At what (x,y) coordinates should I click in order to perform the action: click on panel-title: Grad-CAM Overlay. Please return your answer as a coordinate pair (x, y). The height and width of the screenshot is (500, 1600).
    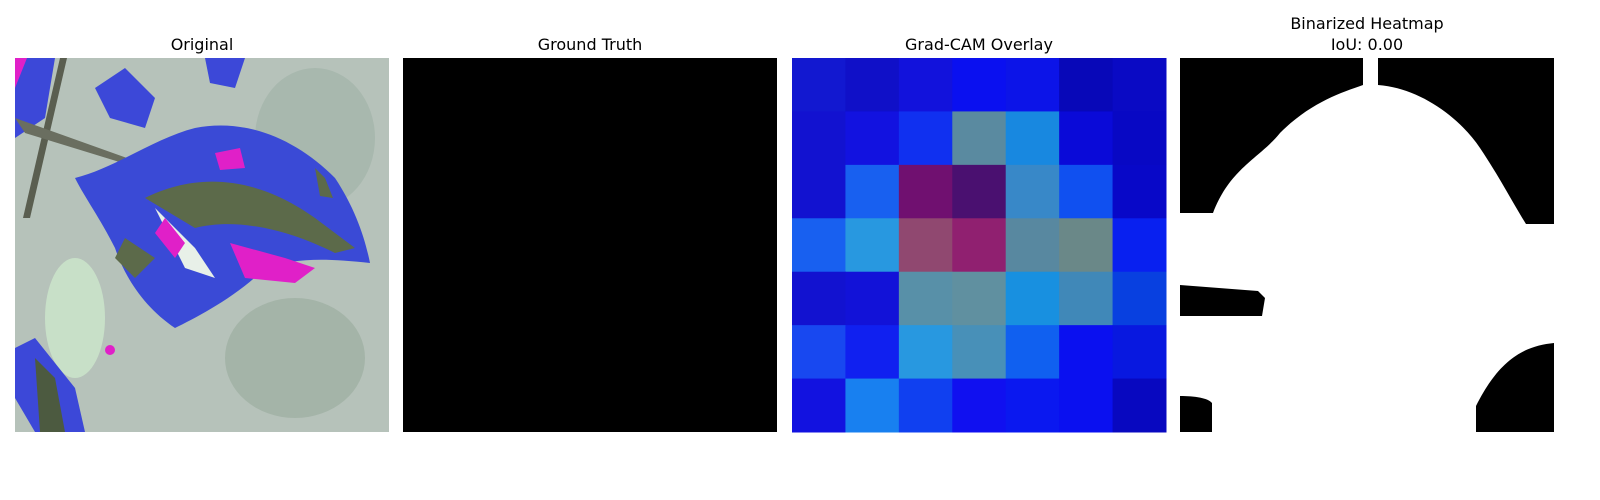
    Looking at the image, I should click on (979, 44).